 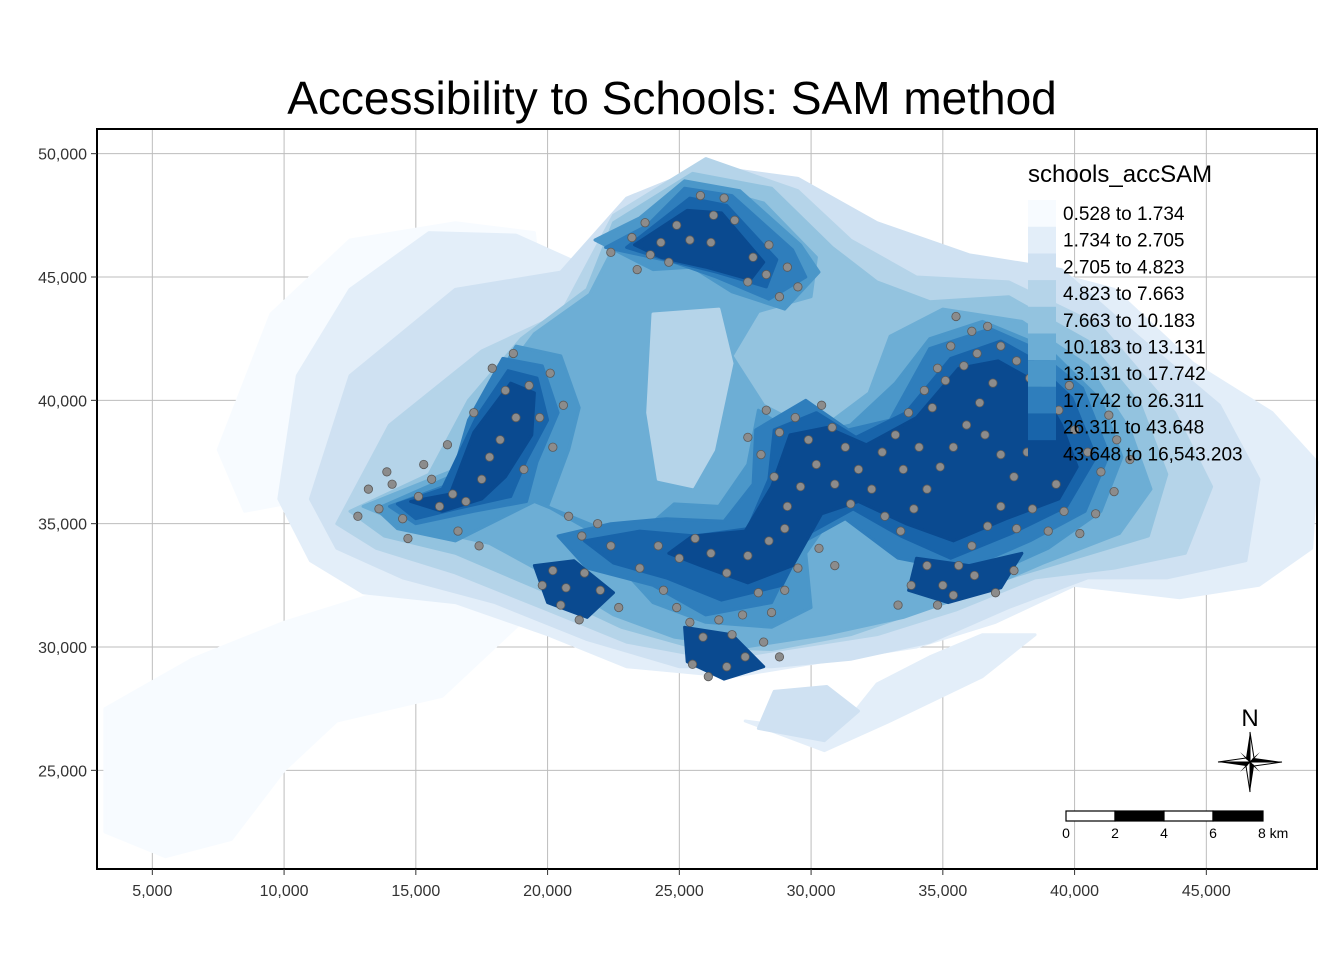 I want to click on y-tick-label: 40,000, so click(x=62, y=401).